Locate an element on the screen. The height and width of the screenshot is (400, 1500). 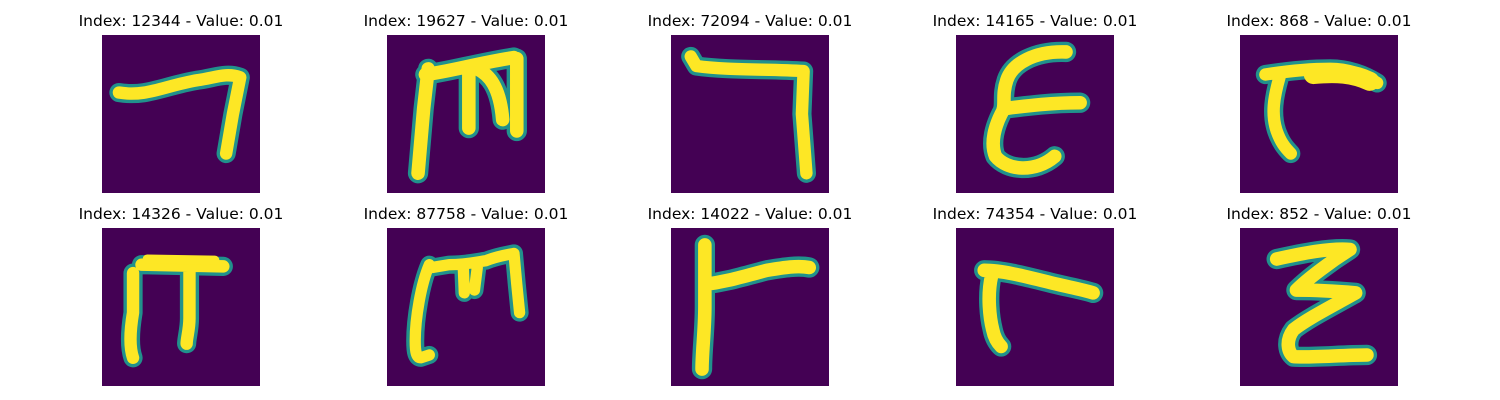
panel-6: Index: 14326 - Value: 0.01 is located at coordinates (181, 295).